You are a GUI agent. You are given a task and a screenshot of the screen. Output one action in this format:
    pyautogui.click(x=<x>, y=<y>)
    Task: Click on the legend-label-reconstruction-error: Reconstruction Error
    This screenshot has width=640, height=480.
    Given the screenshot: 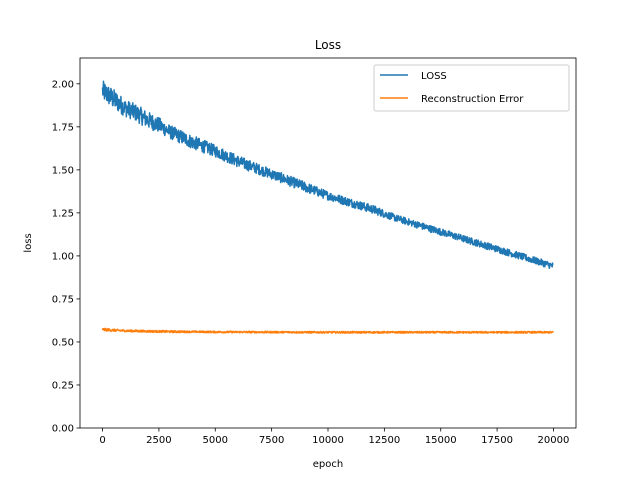 What is the action you would take?
    pyautogui.click(x=472, y=99)
    